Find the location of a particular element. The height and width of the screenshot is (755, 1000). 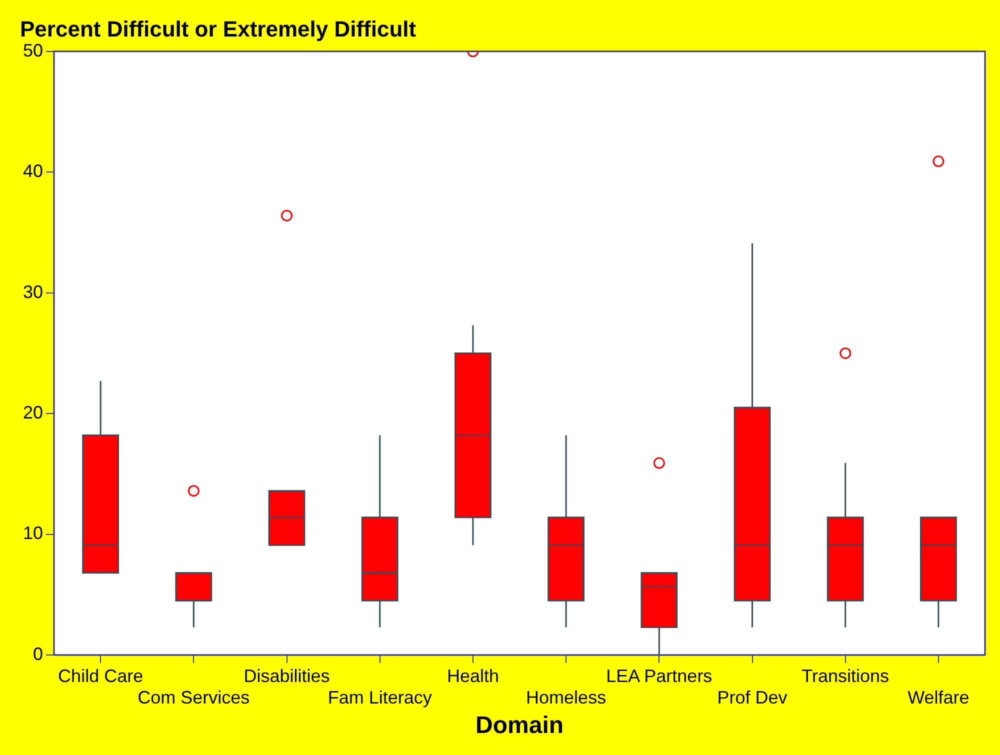

x-tick-label: Fam Literacy is located at coordinates (380, 697).